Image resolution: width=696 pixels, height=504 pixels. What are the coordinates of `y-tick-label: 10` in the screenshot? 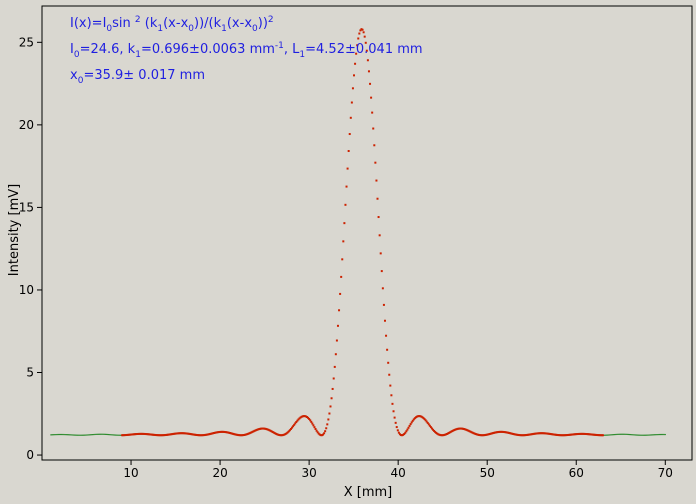 It's located at (26, 290).